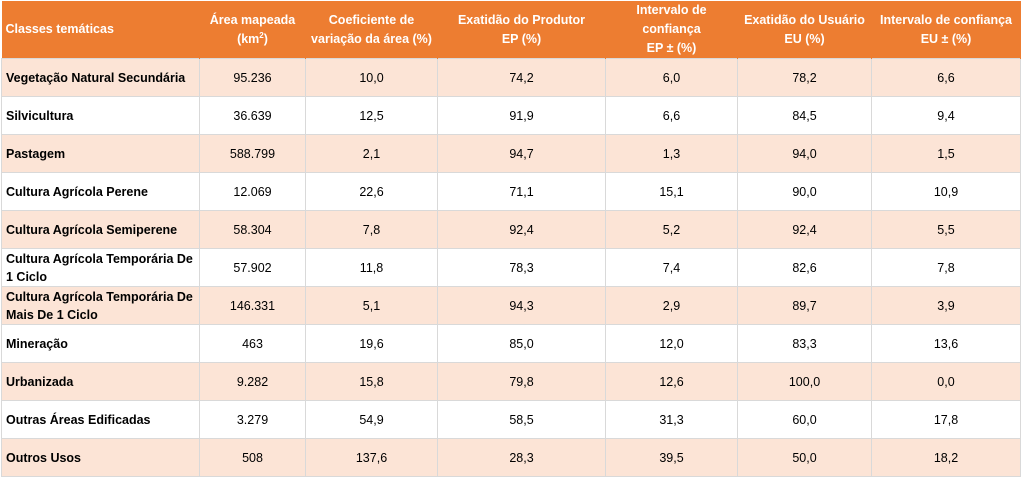 Image resolution: width=1024 pixels, height=479 pixels. I want to click on cell-cv: 19,6, so click(371, 343).